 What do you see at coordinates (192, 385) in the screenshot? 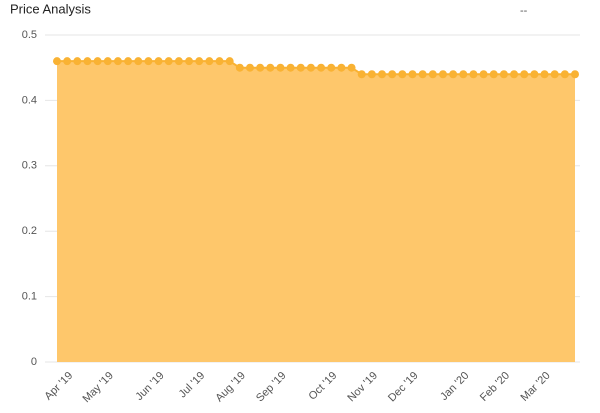
I see `x-tick-label: Jul '19` at bounding box center [192, 385].